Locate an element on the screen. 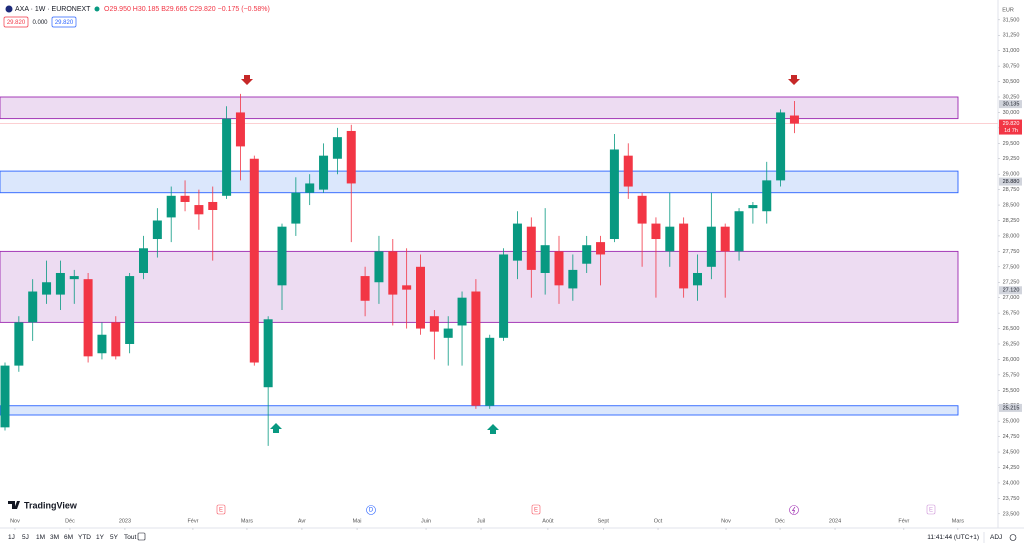  bid-box is located at coordinates (16, 22).